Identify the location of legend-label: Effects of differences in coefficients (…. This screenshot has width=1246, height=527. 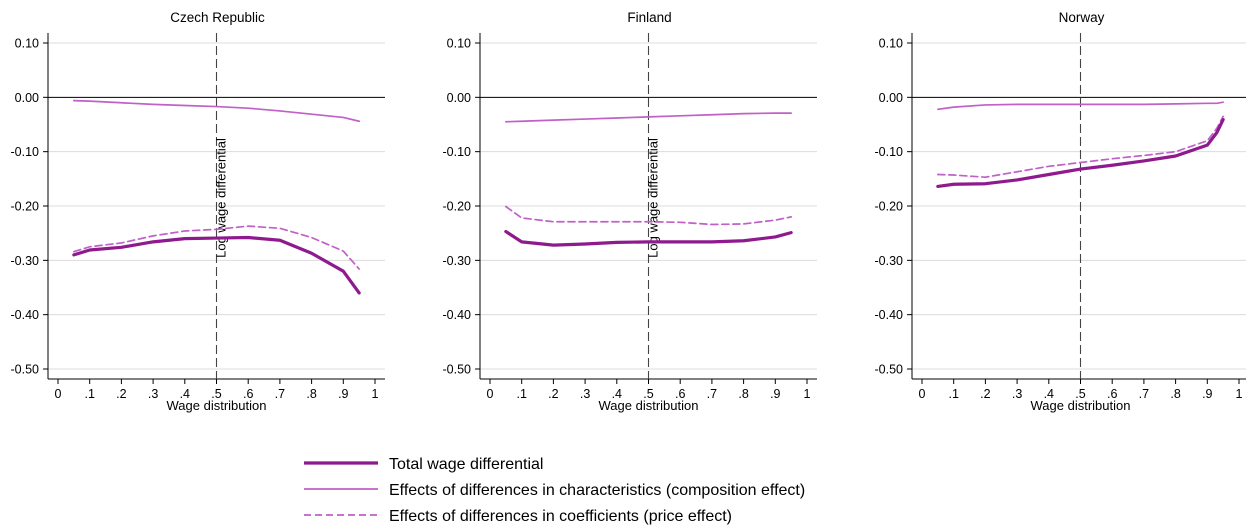
(560, 516).